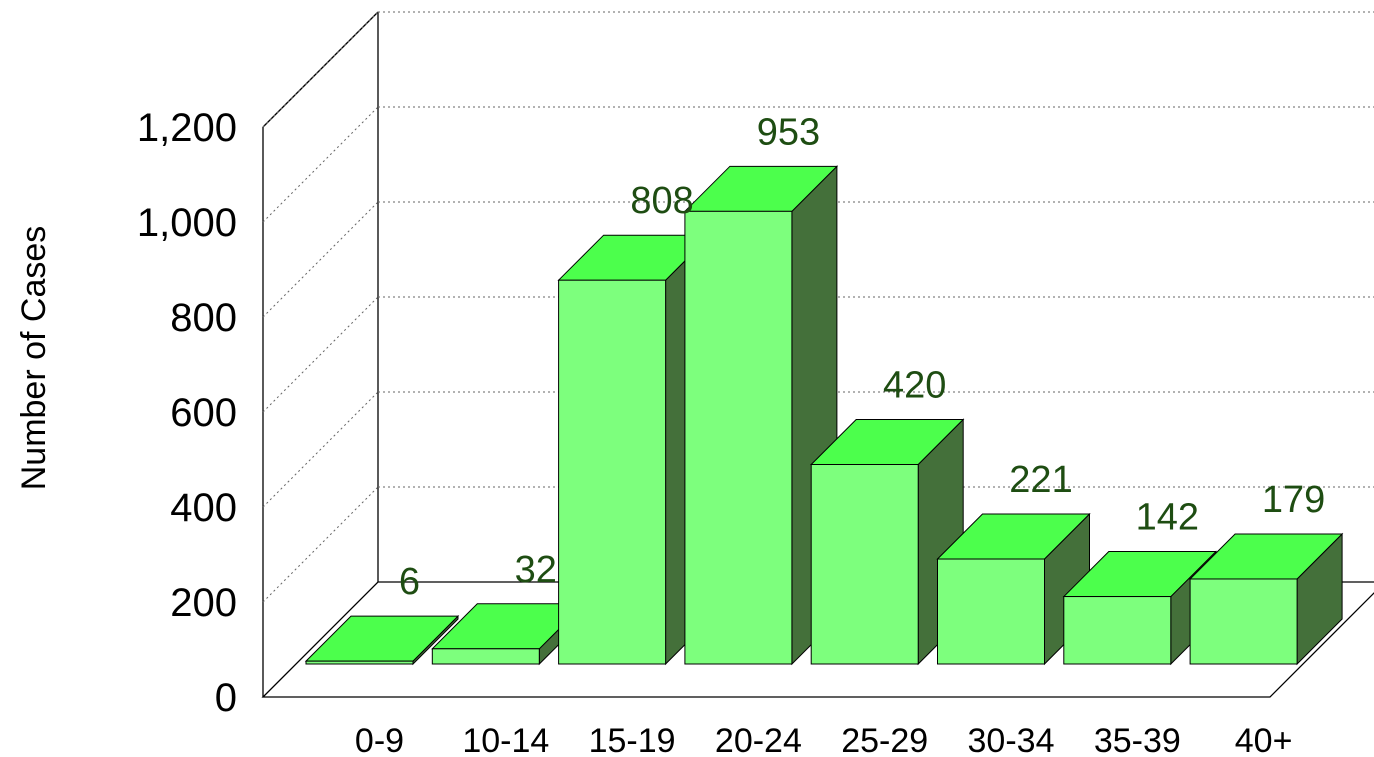  I want to click on x-tick-label: 20-24, so click(758, 739).